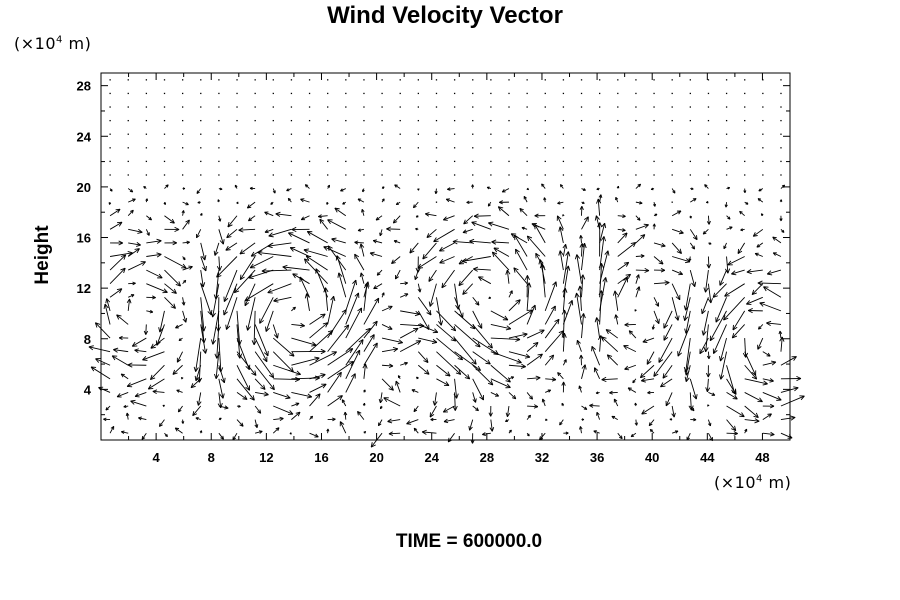 Image resolution: width=900 pixels, height=600 pixels. I want to click on x-tick-label: 8, so click(211, 457).